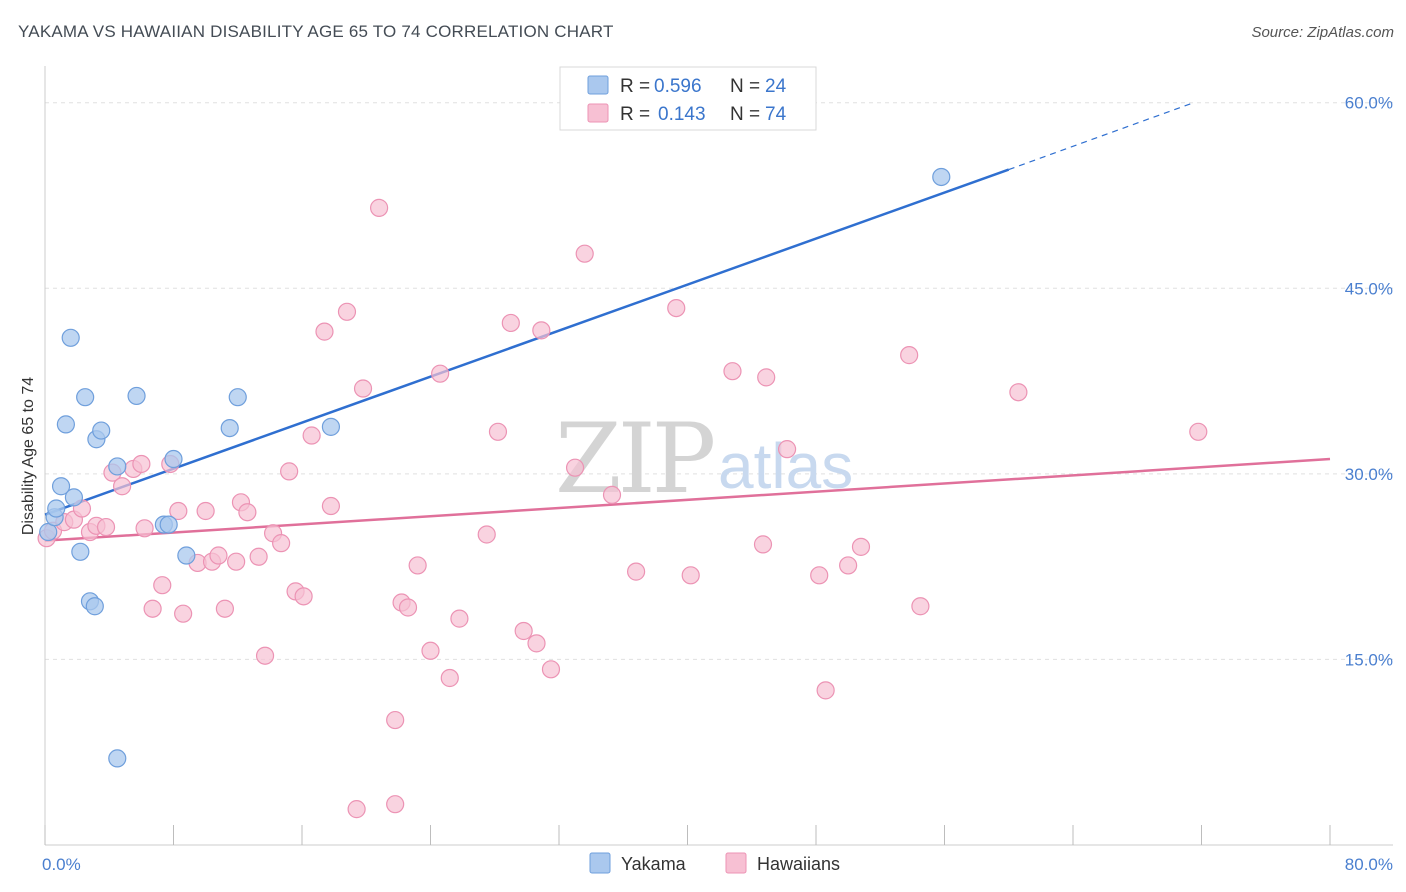 The image size is (1406, 892). What do you see at coordinates (688, 98) in the screenshot?
I see `correlation-legend: R = 0.596 N = 24 R = 0.143 N = 74` at bounding box center [688, 98].